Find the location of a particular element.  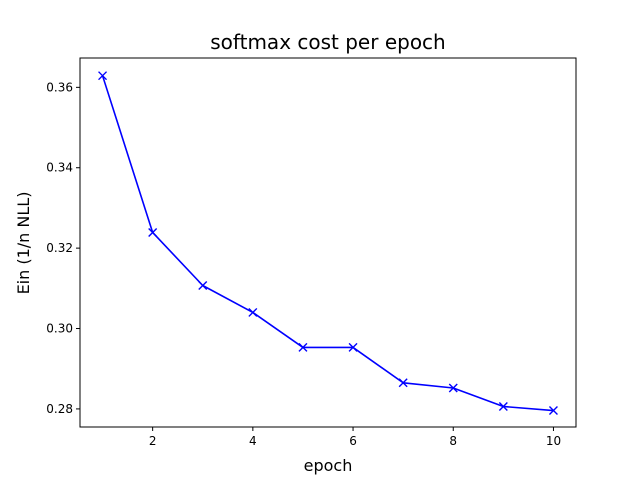

x-tick-label: 8 is located at coordinates (453, 441).